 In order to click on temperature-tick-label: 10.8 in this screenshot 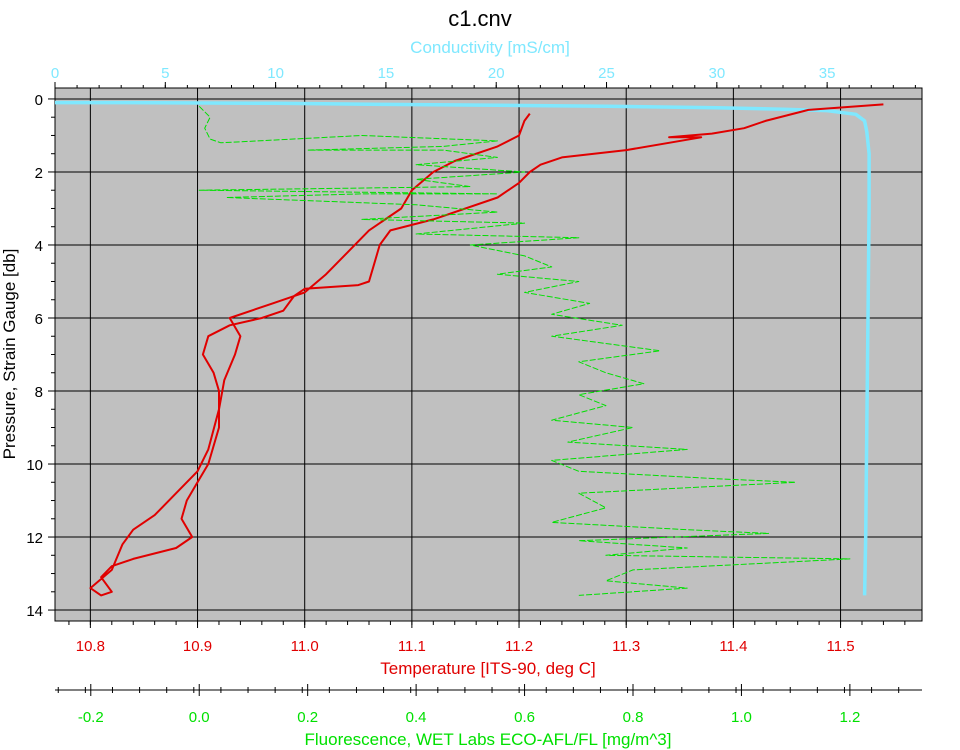, I will do `click(90, 646)`.